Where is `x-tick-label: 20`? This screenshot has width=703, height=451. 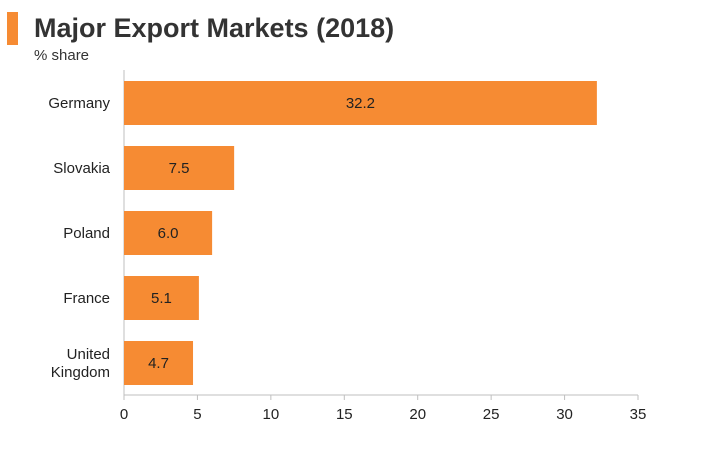
x-tick-label: 20 is located at coordinates (417, 414).